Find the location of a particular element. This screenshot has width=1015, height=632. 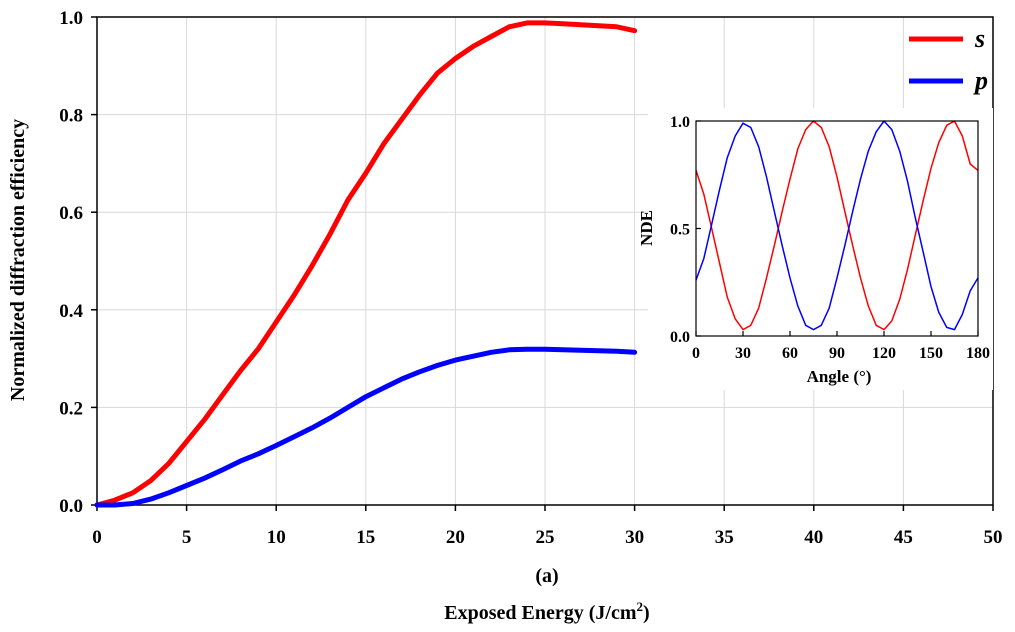

x-axis-title-main: Exposed Energy (J/cm is located at coordinates (540, 613).